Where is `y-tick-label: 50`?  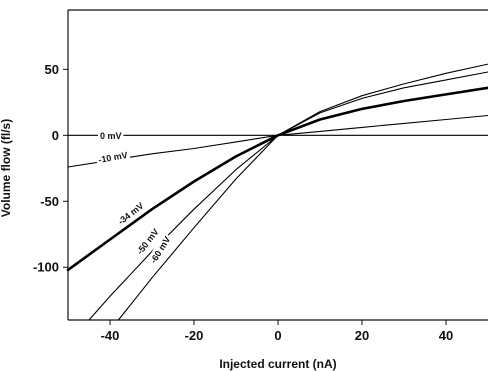 y-tick-label: 50 is located at coordinates (52, 69).